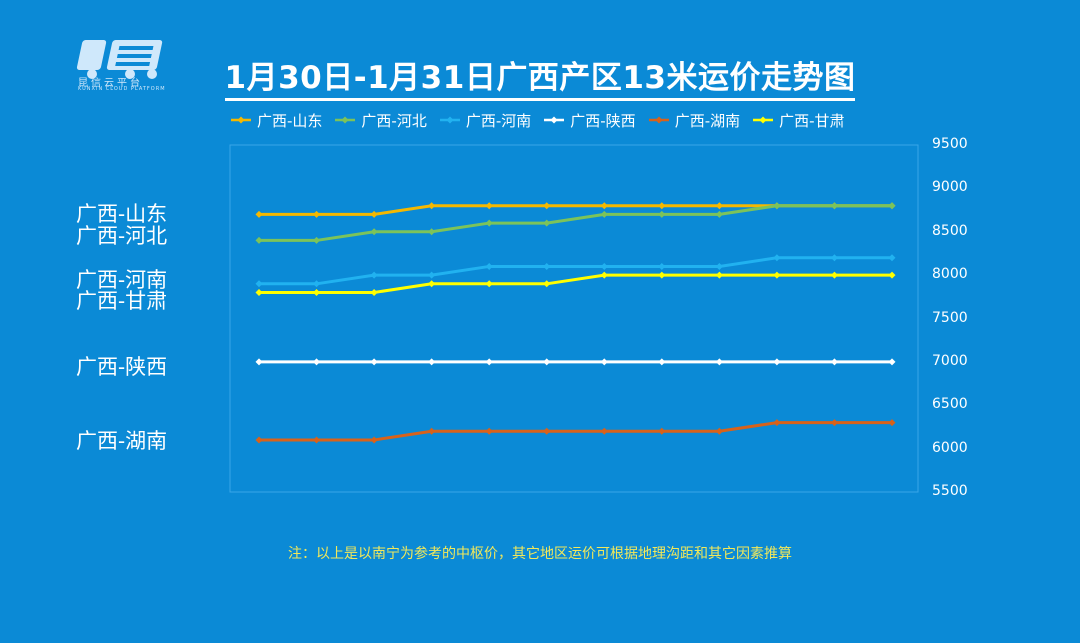  Describe the element at coordinates (812, 120) in the screenshot. I see `legend-label: 广西-甘肃` at that location.